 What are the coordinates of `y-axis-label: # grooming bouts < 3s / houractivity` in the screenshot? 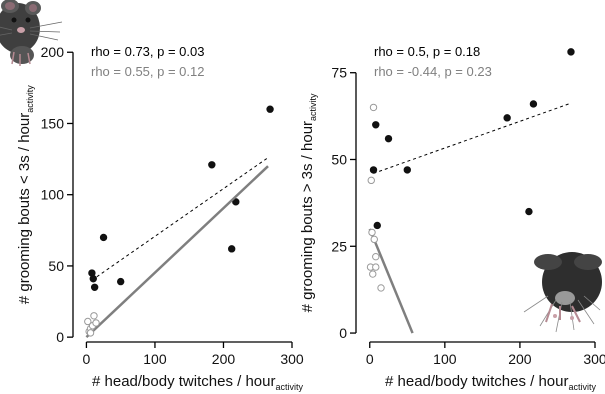 It's located at (25, 194).